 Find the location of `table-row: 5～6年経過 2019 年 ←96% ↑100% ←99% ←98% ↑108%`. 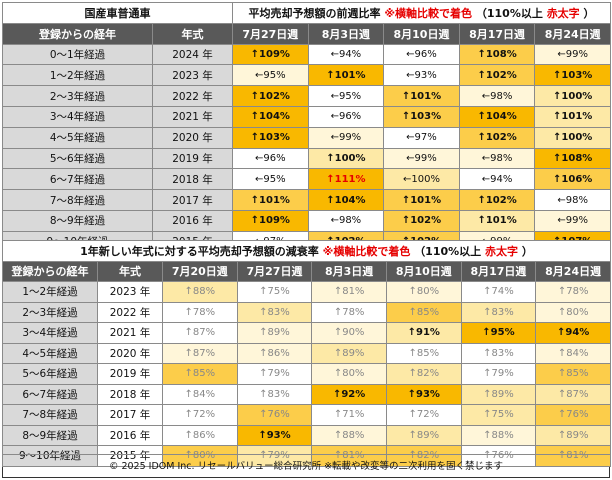

table-row: 5～6年経過 2019 年 ←96% ↑100% ←99% ←98% ↑108% is located at coordinates (306, 158).